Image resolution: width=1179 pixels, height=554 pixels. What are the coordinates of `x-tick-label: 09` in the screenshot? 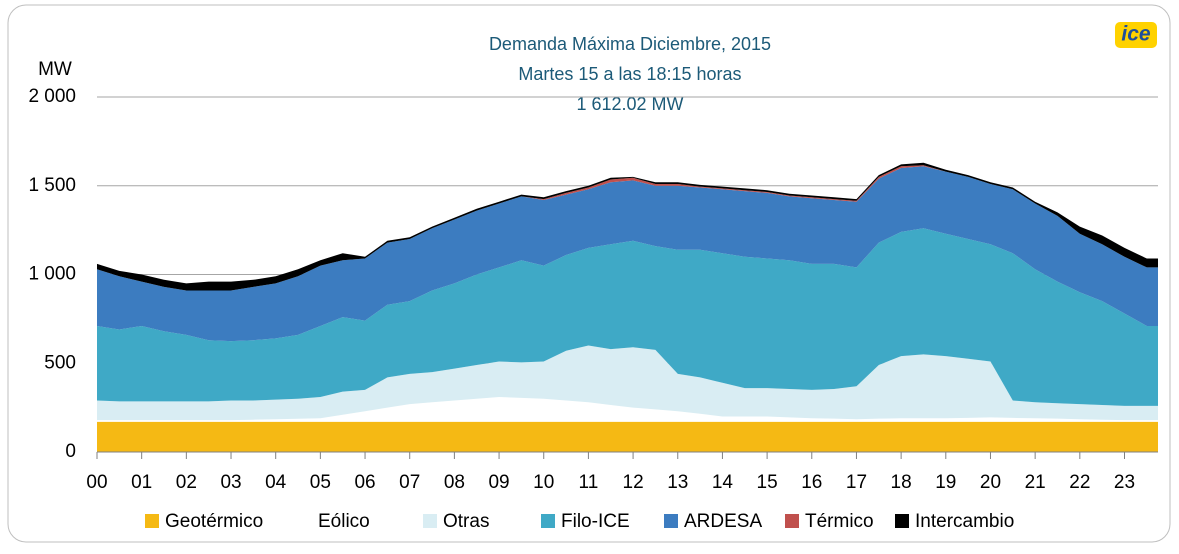 It's located at (498, 482).